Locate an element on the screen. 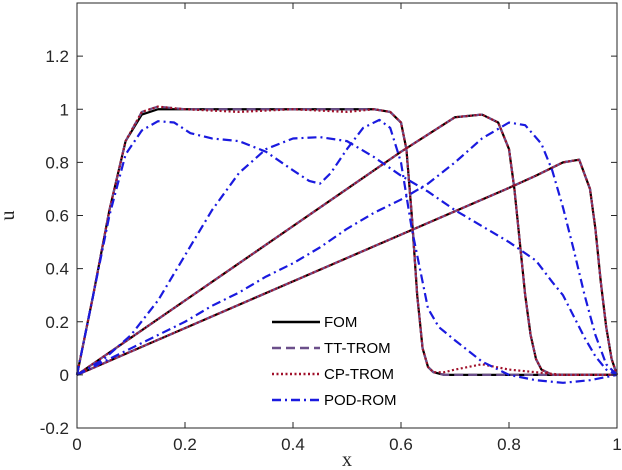 The image size is (622, 470). legend-label-fom: FOM is located at coordinates (340, 322).